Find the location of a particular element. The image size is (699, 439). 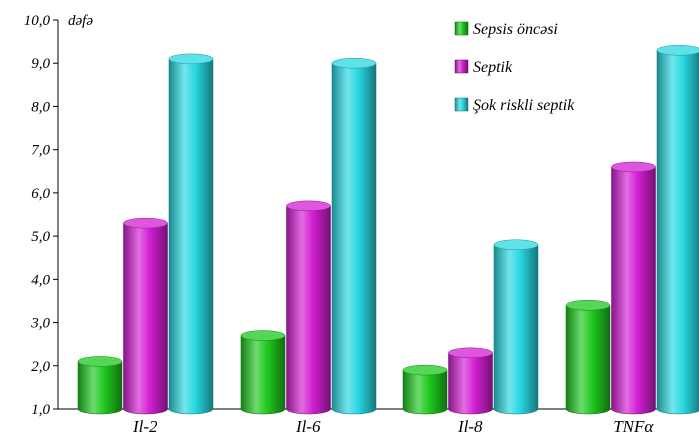

bar-tnfα-series-2 is located at coordinates (633, 288).